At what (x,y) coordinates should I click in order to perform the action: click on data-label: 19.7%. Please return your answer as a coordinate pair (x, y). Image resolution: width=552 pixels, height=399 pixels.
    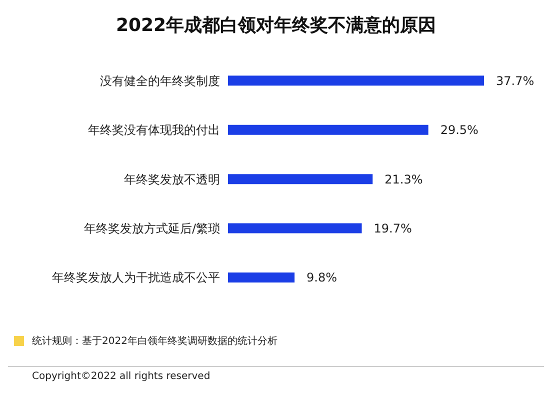
    Looking at the image, I should click on (393, 229).